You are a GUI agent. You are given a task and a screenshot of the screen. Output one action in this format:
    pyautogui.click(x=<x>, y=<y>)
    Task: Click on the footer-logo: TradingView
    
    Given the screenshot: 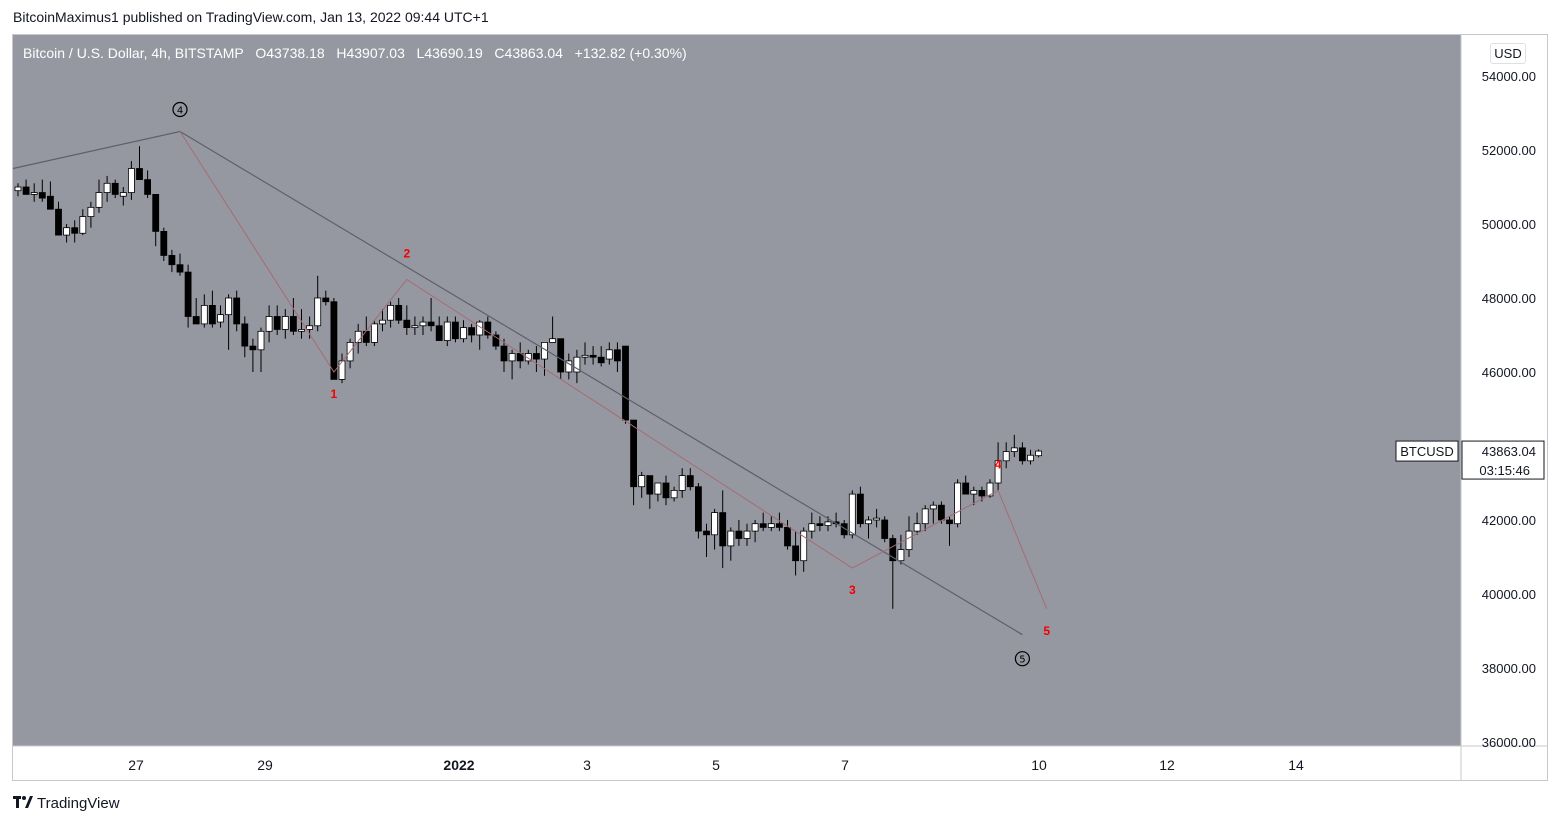 What is the action you would take?
    pyautogui.click(x=66, y=803)
    